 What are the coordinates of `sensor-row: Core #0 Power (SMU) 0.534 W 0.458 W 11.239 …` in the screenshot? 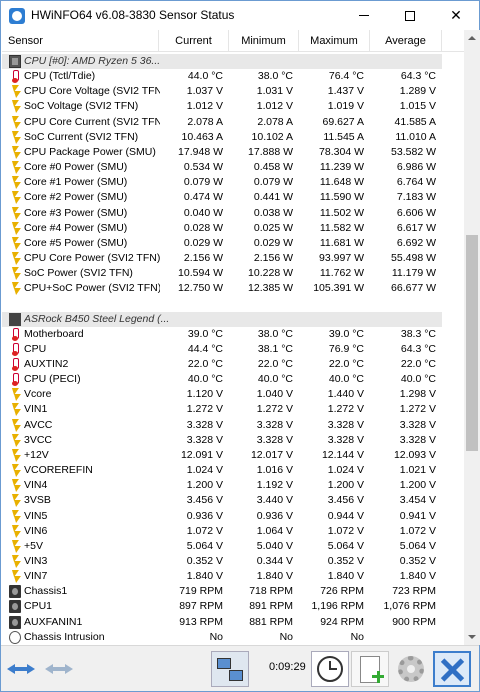 It's located at (222, 167).